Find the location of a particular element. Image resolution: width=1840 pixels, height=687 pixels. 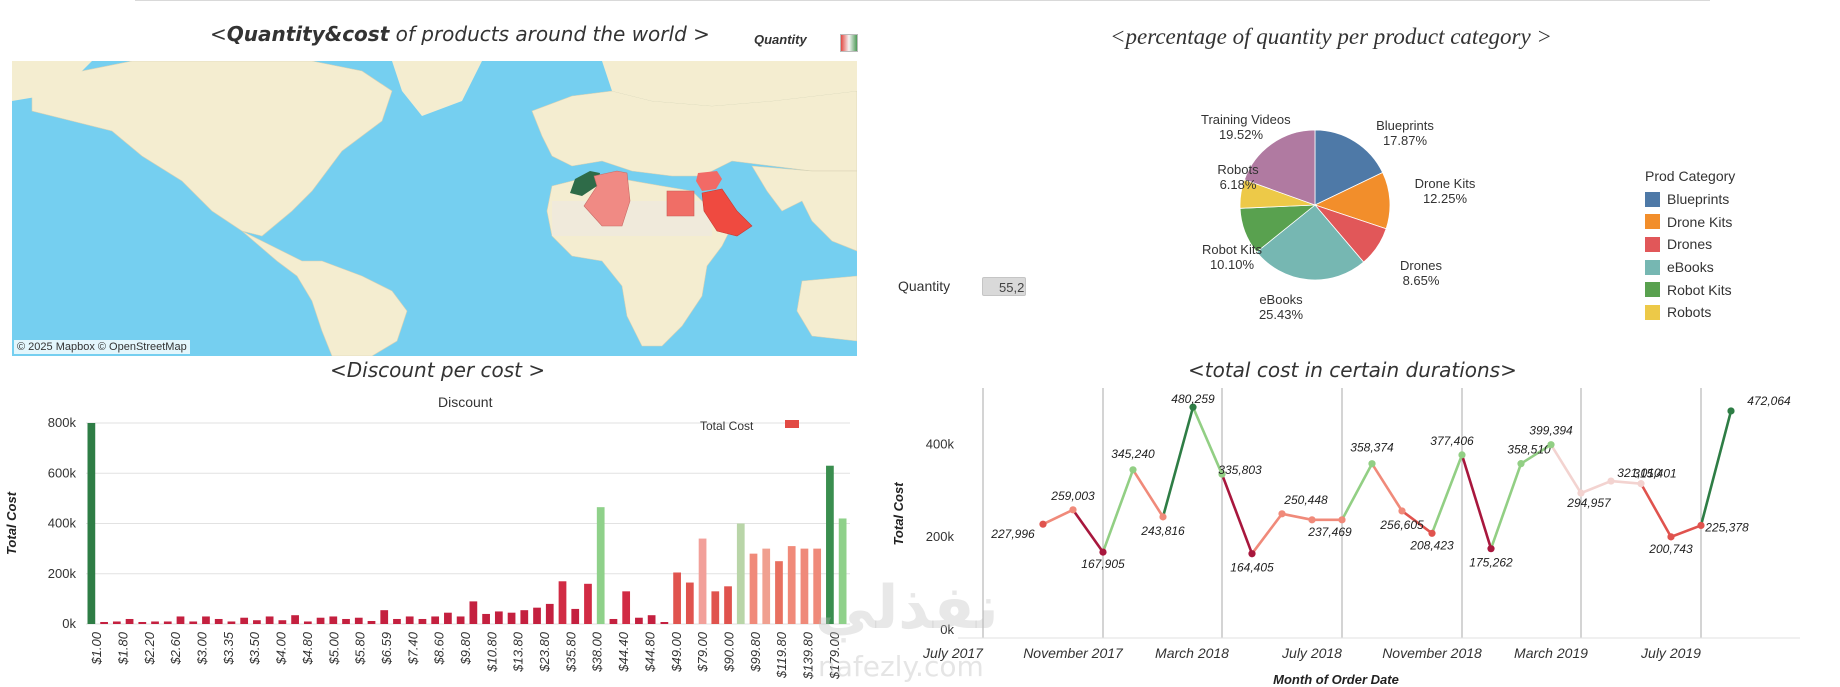

country-egypt is located at coordinates (680, 203).